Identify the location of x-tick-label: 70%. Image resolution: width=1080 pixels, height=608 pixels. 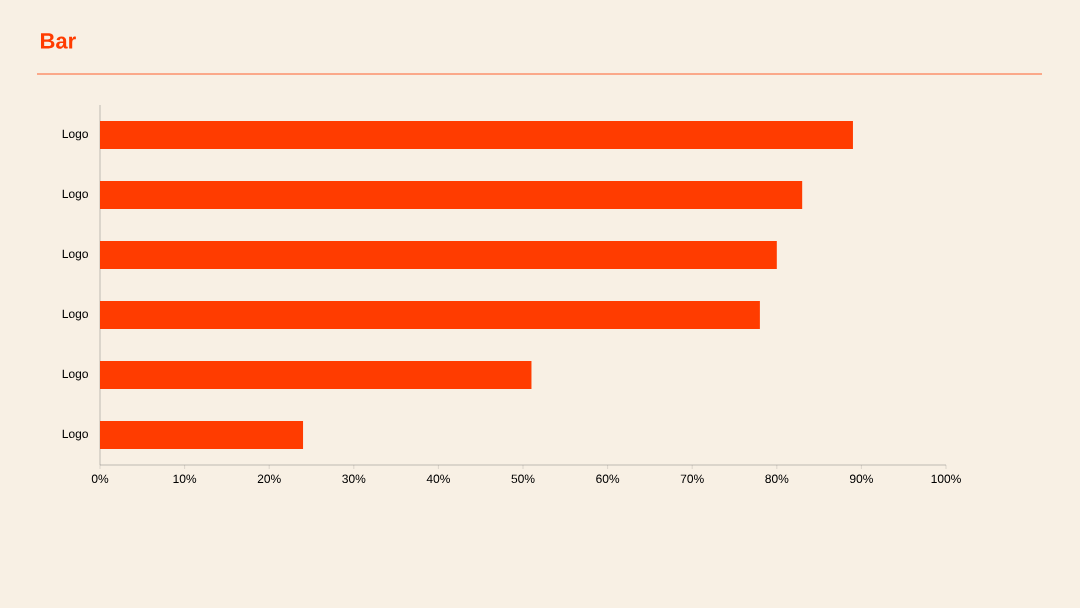
(692, 479).